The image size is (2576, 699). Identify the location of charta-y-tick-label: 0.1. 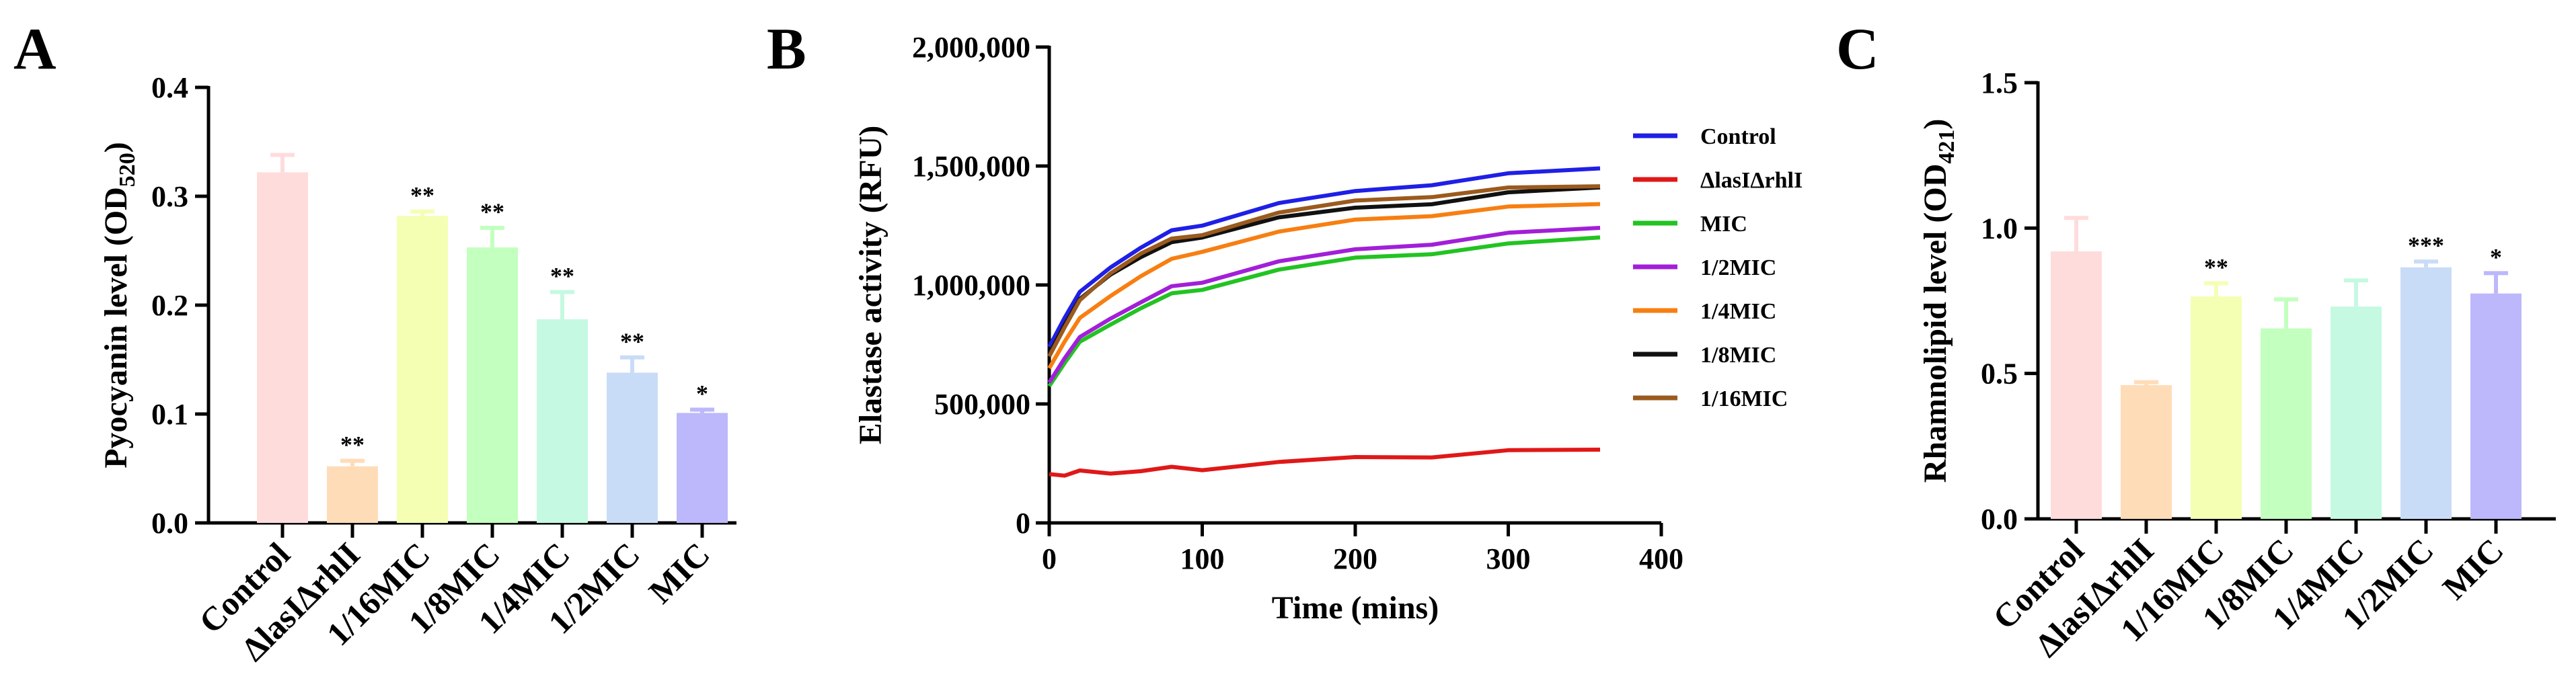
(169, 414).